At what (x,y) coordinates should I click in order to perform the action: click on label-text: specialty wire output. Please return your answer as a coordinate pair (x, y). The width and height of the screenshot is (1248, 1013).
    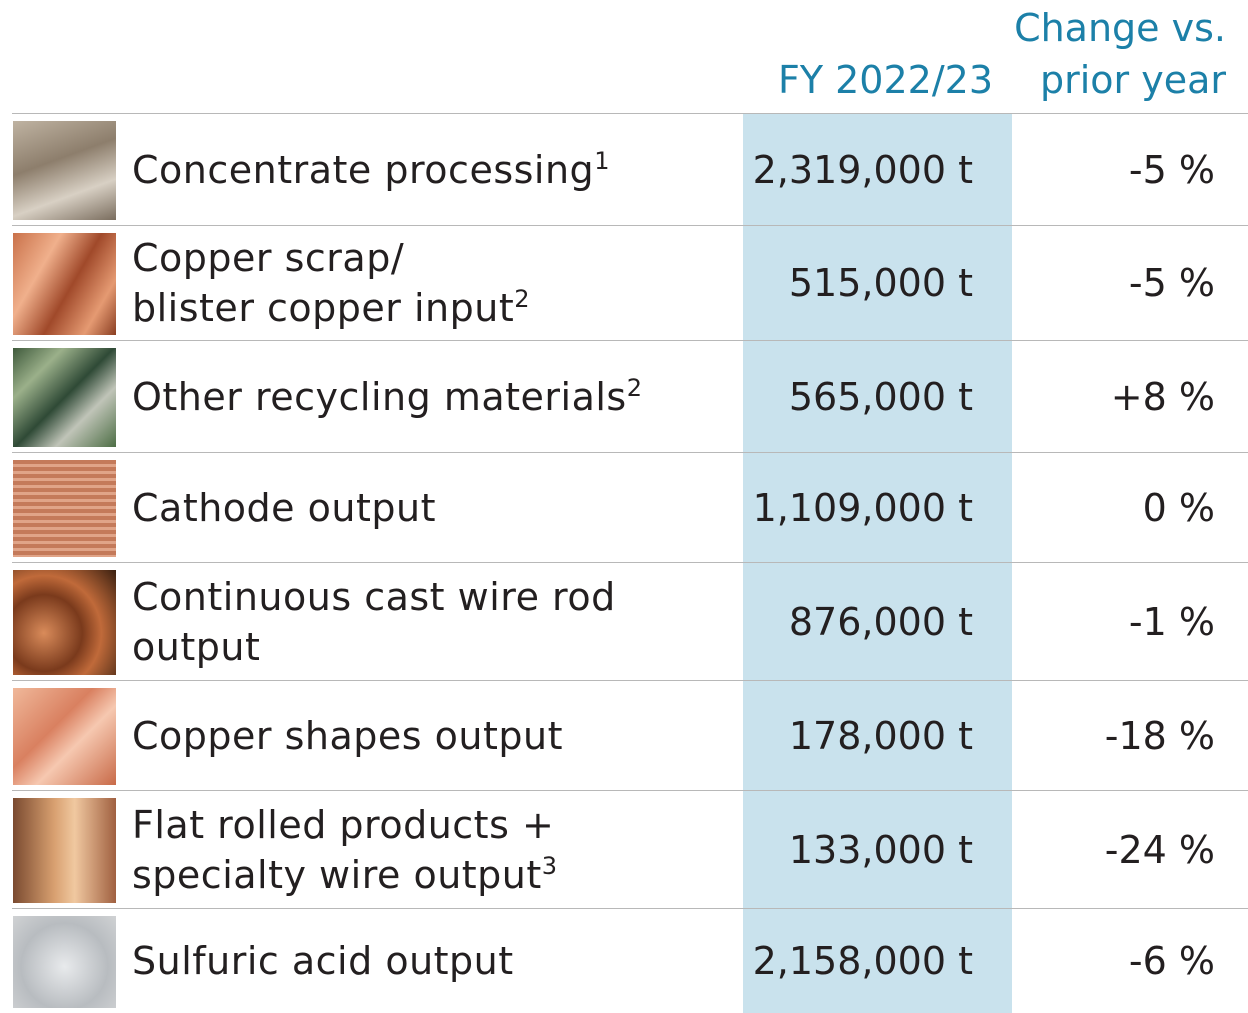
    Looking at the image, I should click on (337, 874).